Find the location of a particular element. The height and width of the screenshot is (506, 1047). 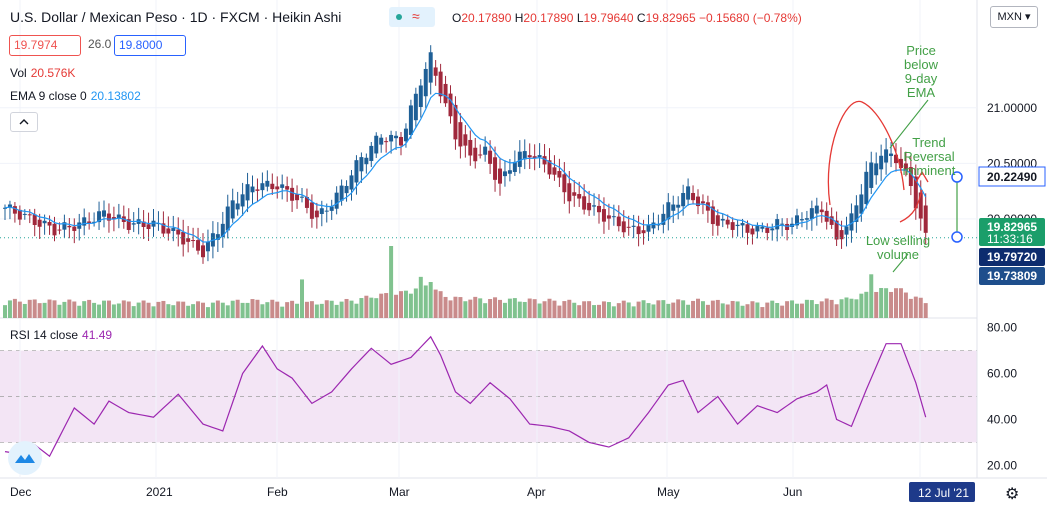

rsi-legend: RSI 14 close 41.49 is located at coordinates (61, 335).